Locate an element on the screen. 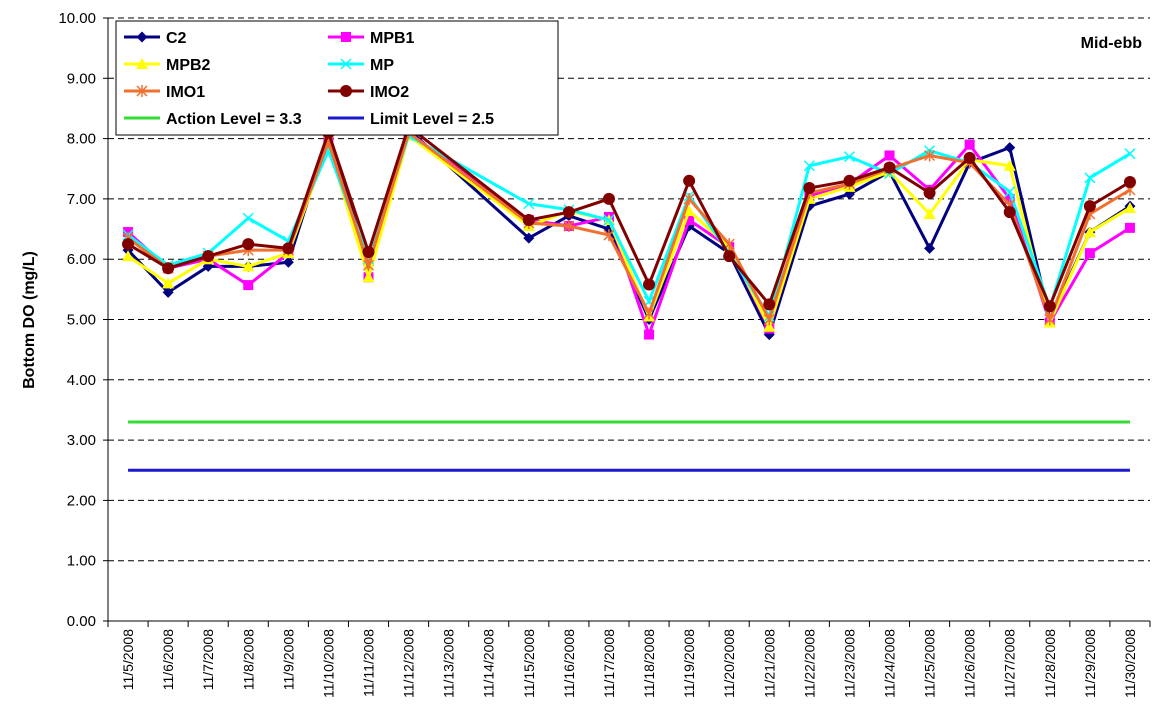 Image resolution: width=1162 pixels, height=722 pixels. legend-label: MPB1 is located at coordinates (392, 38).